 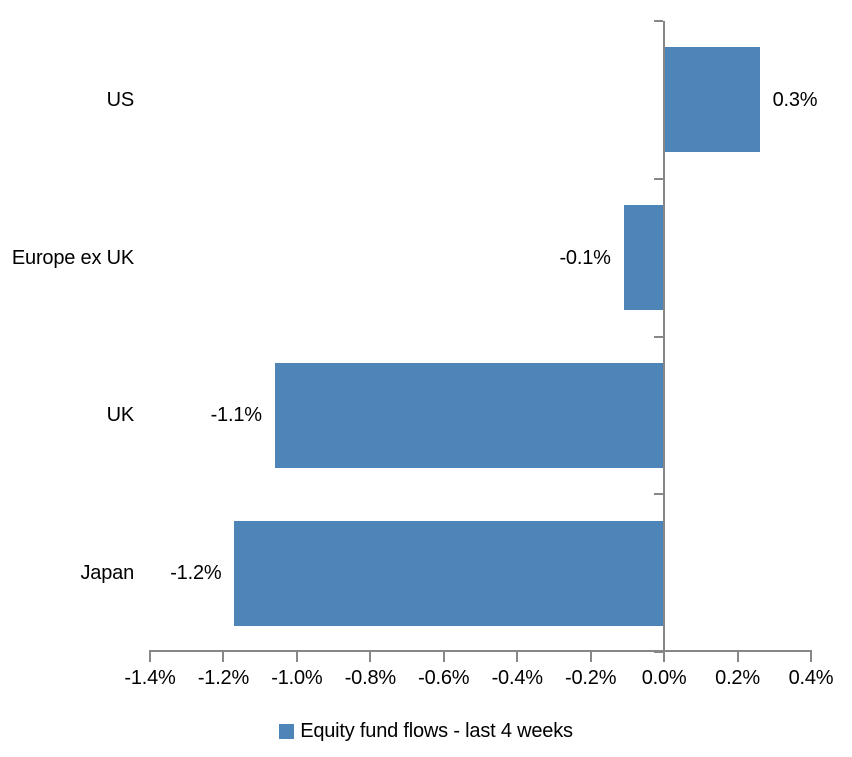 I want to click on bar-japan, so click(x=449, y=573).